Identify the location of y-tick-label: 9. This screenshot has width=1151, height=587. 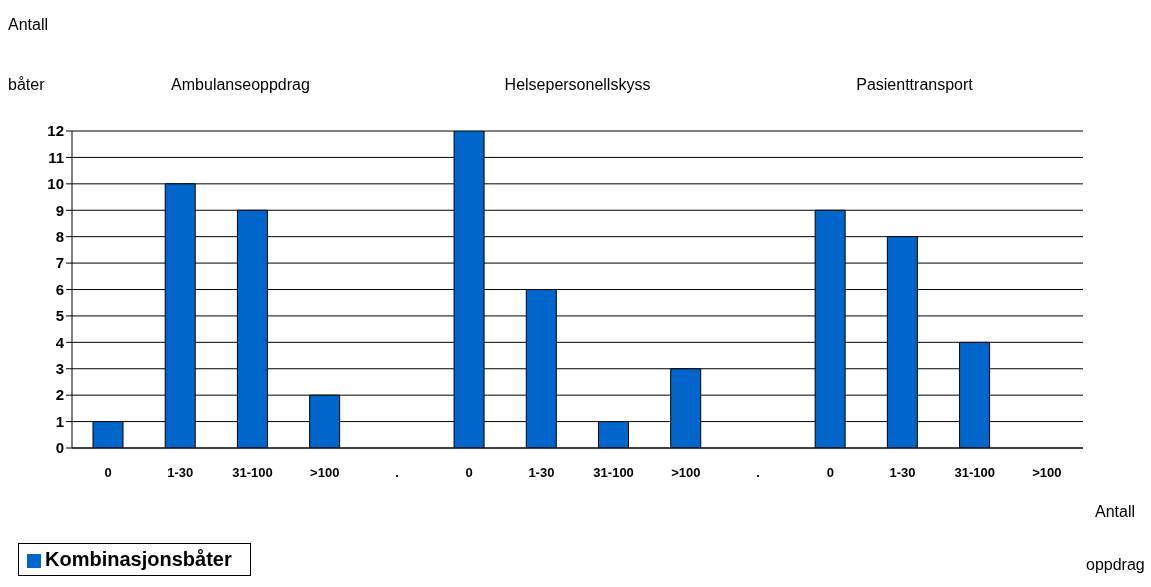
(59, 210).